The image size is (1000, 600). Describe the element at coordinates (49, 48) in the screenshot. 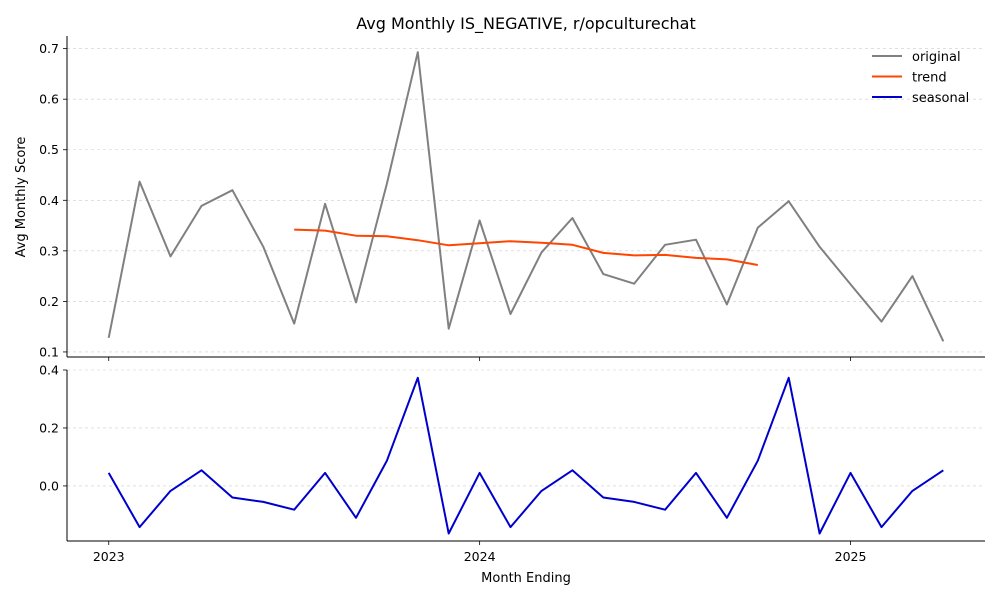

I see `top-y-tick-label: 0.7` at that location.